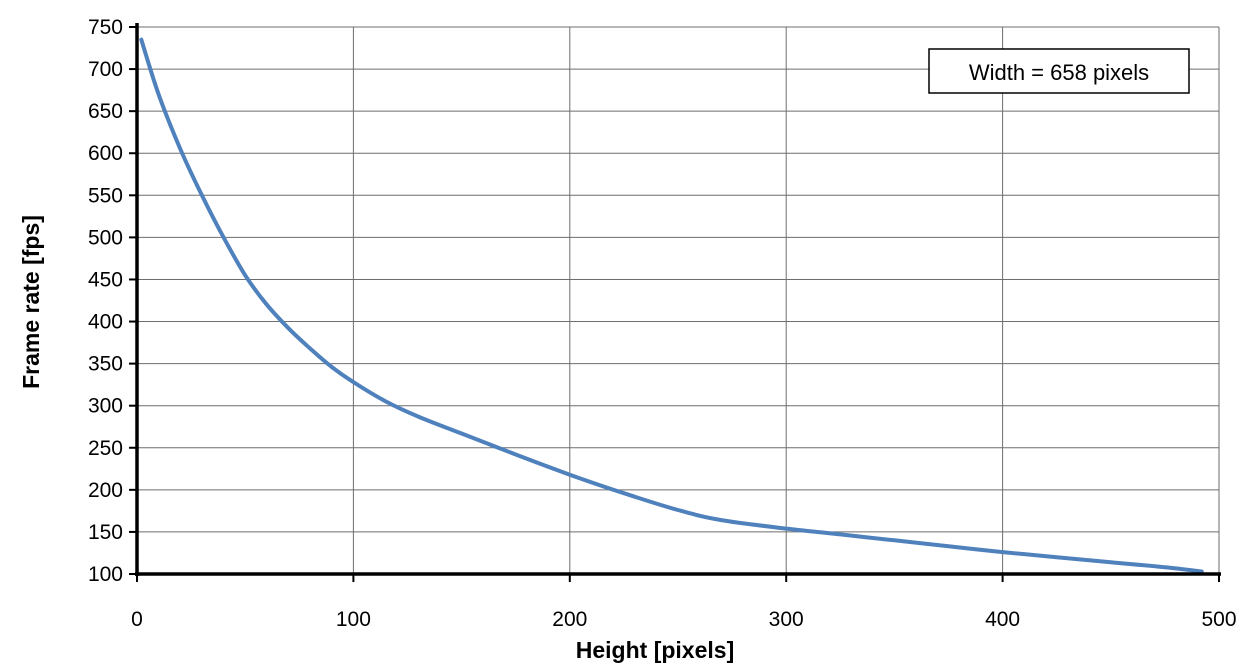 This screenshot has width=1257, height=669. Describe the element at coordinates (105, 490) in the screenshot. I see `y-tick-label: 200` at that location.